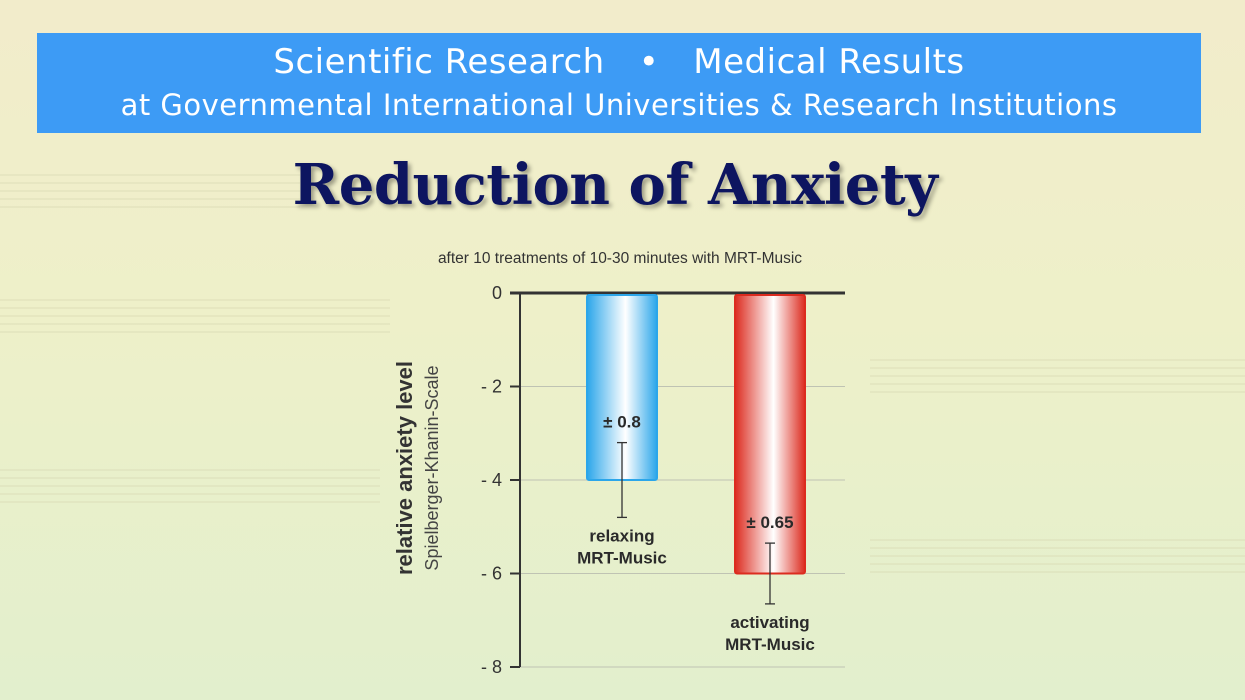 The height and width of the screenshot is (700, 1245). What do you see at coordinates (769, 622) in the screenshot?
I see `category-label-1-0: activating` at bounding box center [769, 622].